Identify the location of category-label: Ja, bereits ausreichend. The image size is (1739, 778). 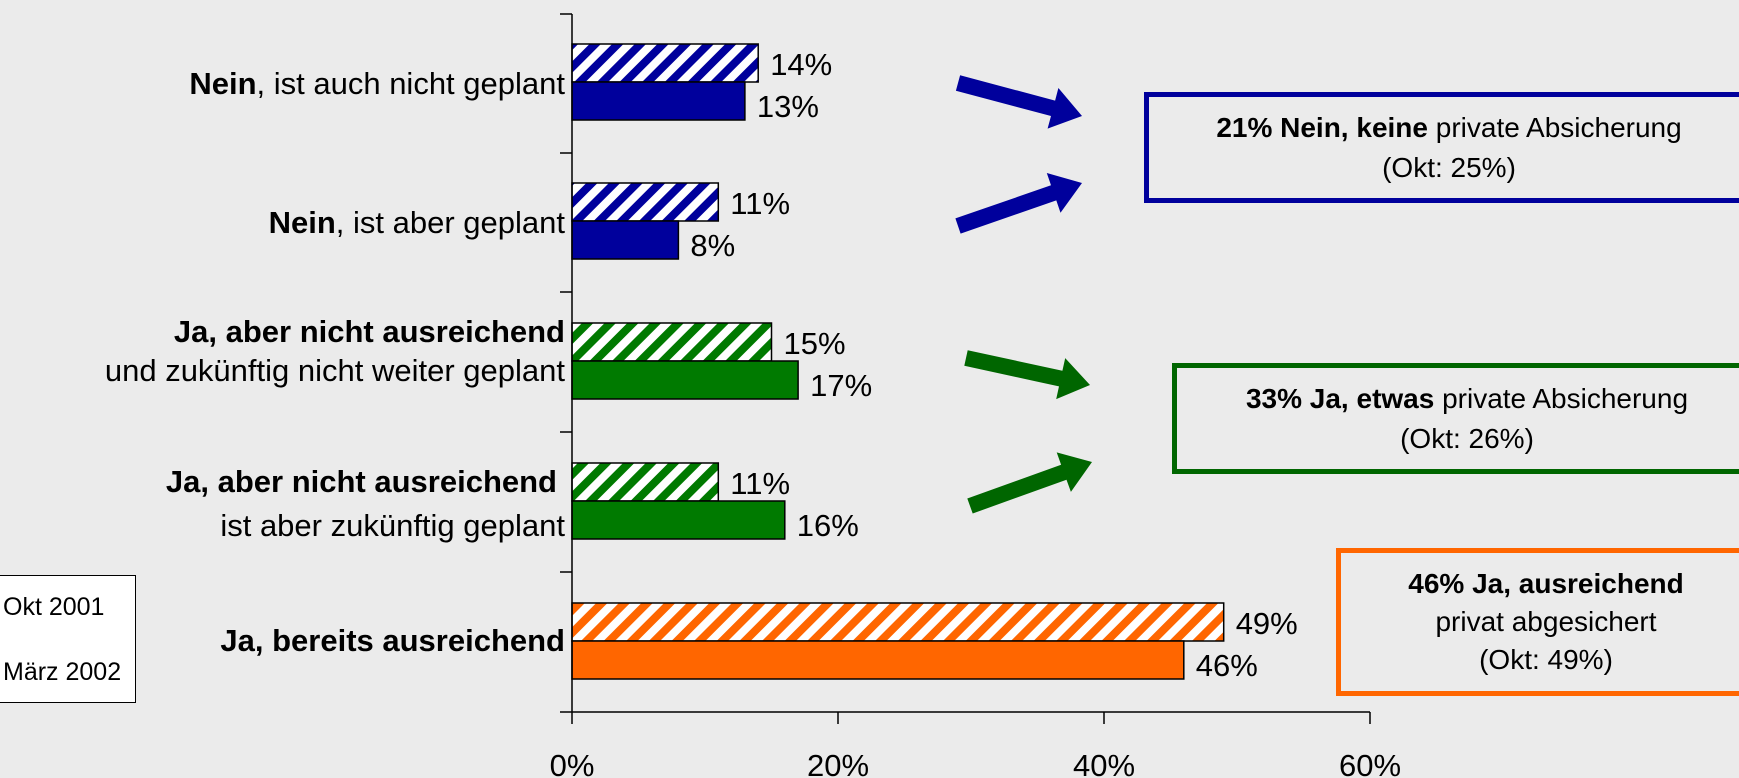
(392, 640).